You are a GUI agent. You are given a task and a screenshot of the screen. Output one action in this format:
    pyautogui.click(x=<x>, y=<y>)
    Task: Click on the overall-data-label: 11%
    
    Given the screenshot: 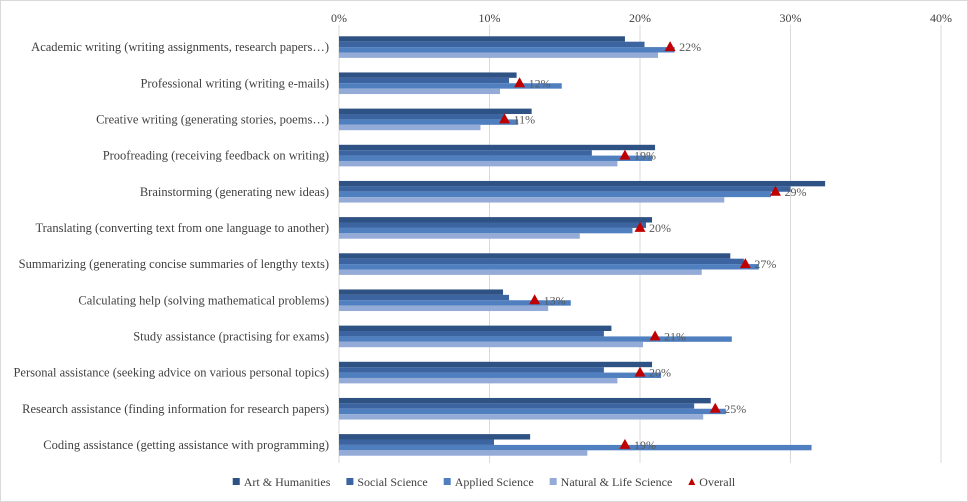 What is the action you would take?
    pyautogui.click(x=525, y=119)
    